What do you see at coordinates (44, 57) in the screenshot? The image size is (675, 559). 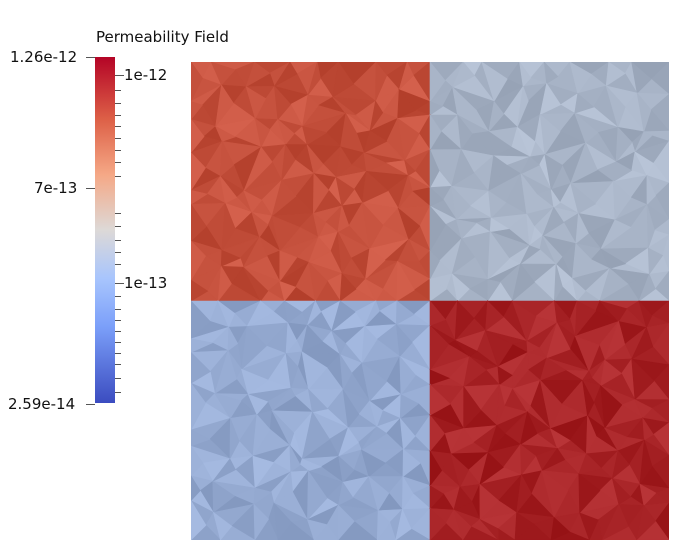 I see `colorbar-max-label: 1.26e-12` at bounding box center [44, 57].